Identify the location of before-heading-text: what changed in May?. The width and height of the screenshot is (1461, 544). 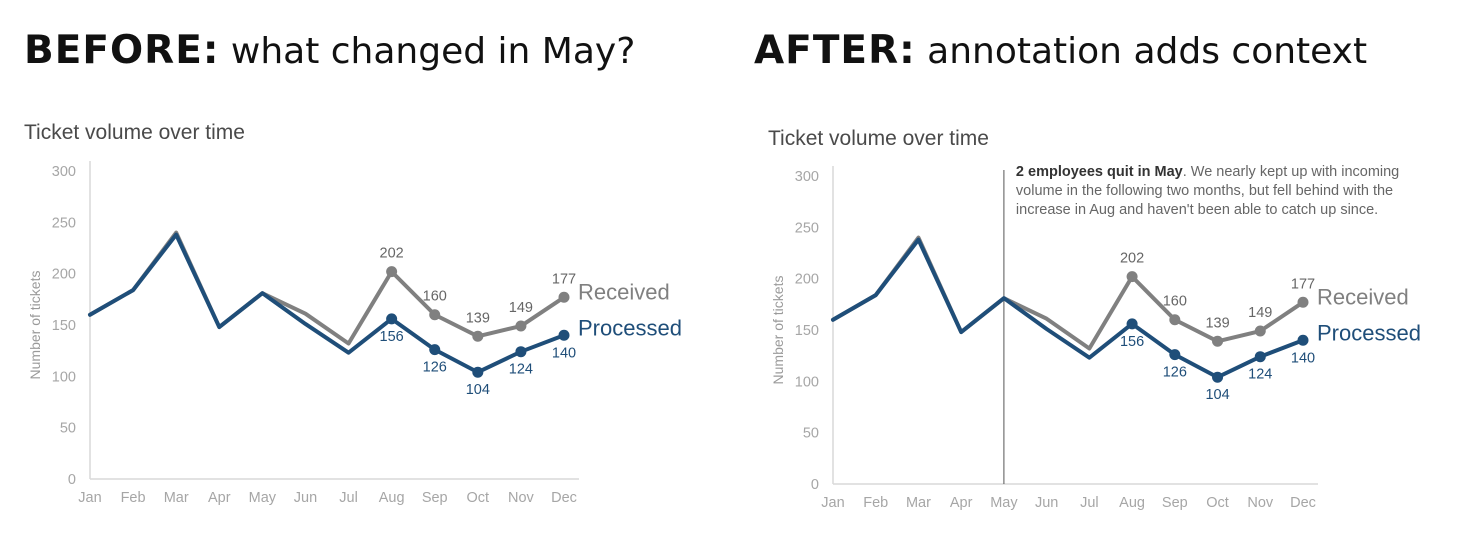
(427, 51).